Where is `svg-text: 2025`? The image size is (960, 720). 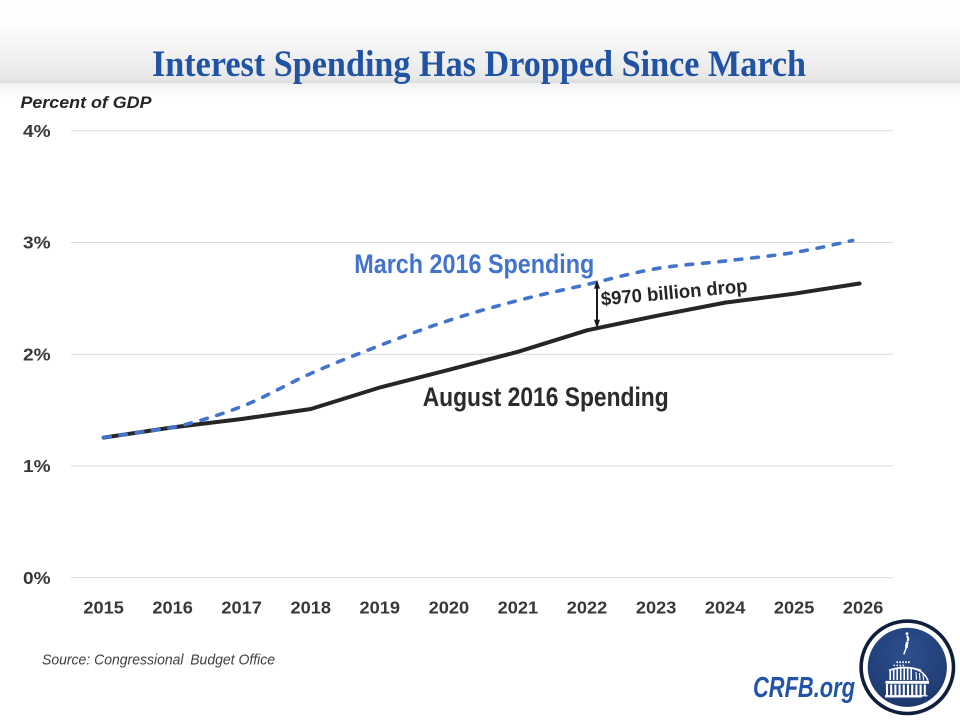
svg-text: 2025 is located at coordinates (794, 607).